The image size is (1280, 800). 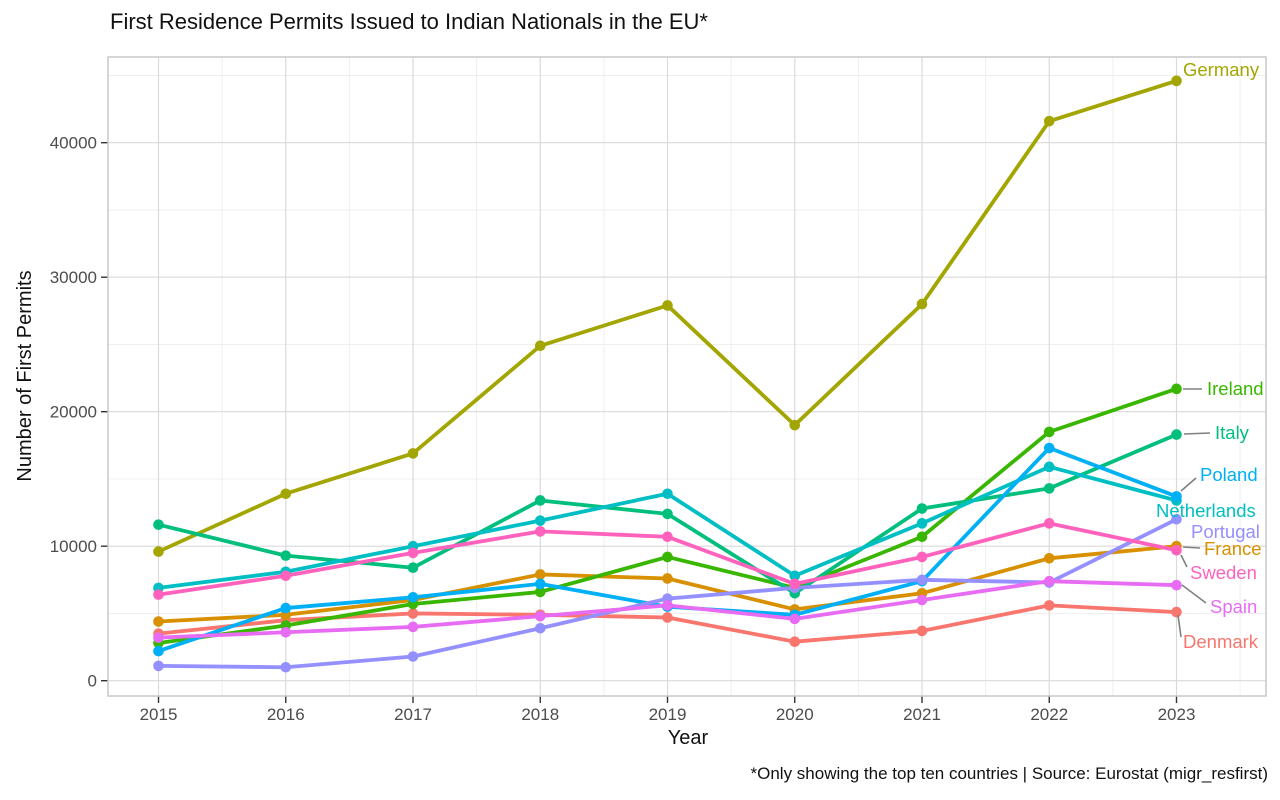 What do you see at coordinates (540, 714) in the screenshot?
I see `x-axis-tick-label: 2018` at bounding box center [540, 714].